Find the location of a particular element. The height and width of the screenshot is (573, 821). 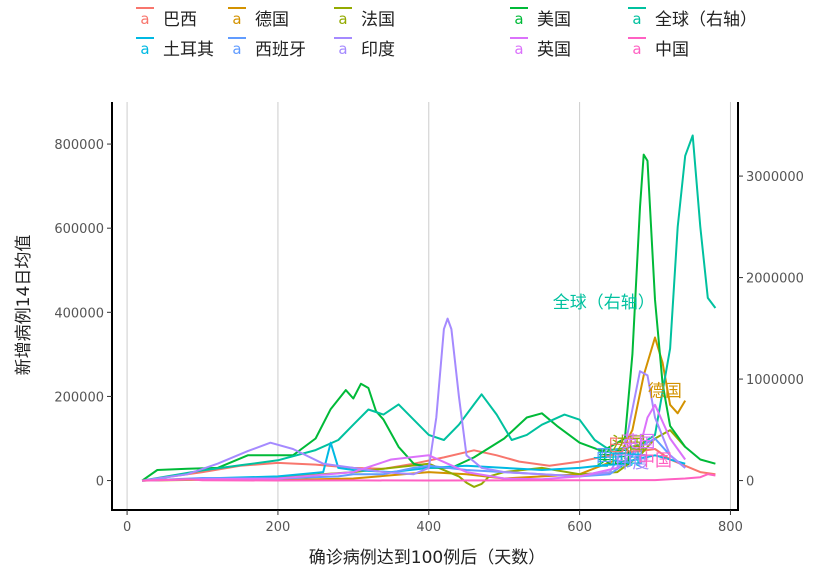

x-tick-label-400: 400 is located at coordinates (428, 527).